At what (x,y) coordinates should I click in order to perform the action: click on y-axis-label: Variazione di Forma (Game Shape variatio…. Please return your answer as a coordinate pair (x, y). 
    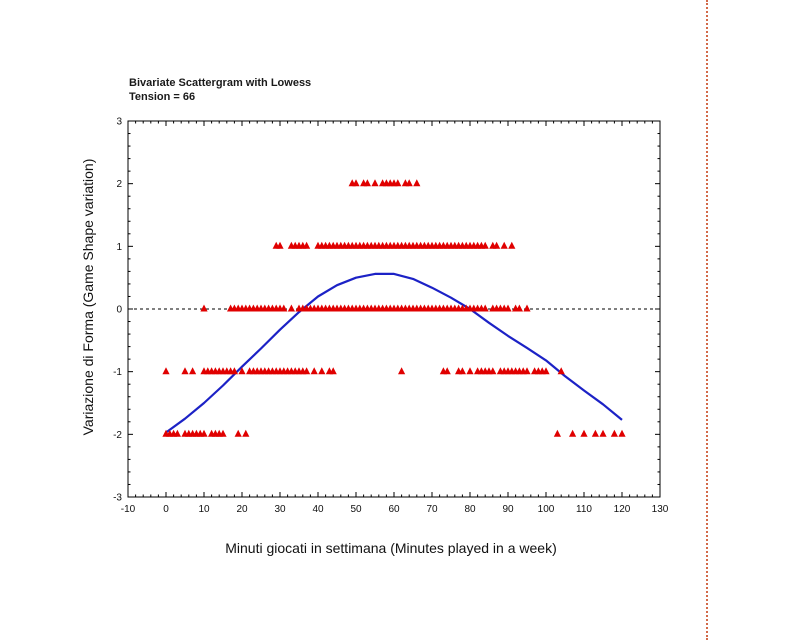
    Looking at the image, I should click on (88, 297).